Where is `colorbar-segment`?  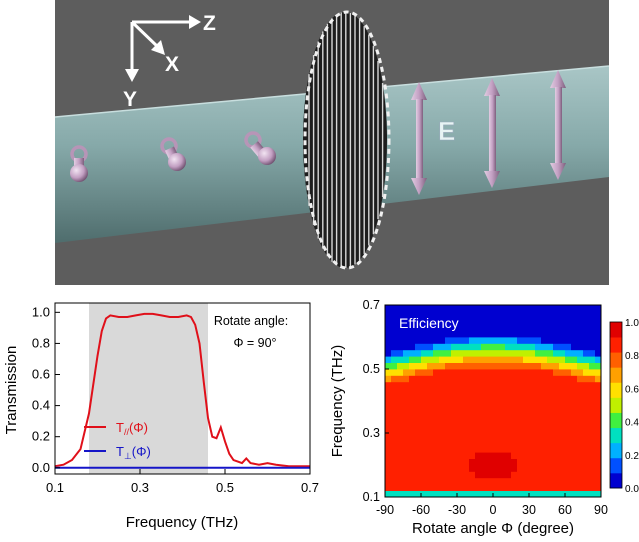
colorbar-segment is located at coordinates (616, 480).